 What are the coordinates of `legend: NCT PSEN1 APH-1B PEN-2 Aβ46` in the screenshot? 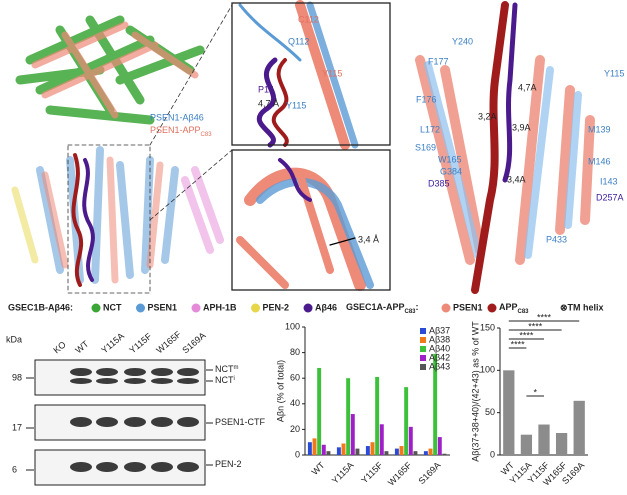 It's located at (214, 307).